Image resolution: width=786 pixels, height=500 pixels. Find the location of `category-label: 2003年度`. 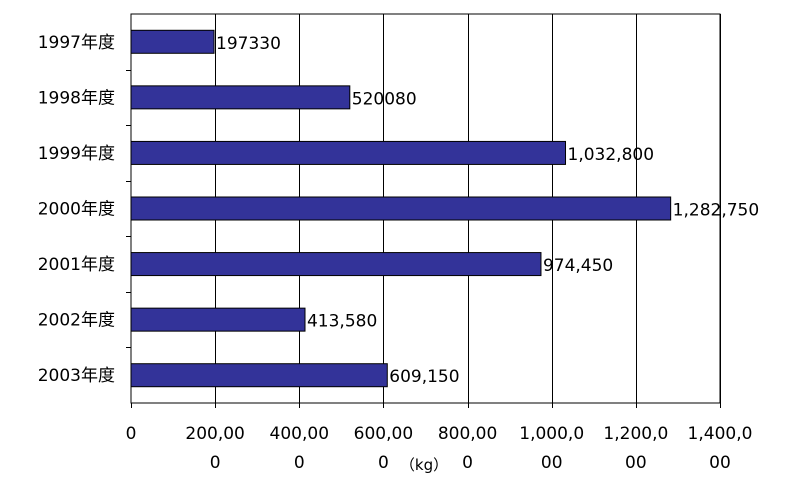

category-label: 2003年度 is located at coordinates (76, 376).